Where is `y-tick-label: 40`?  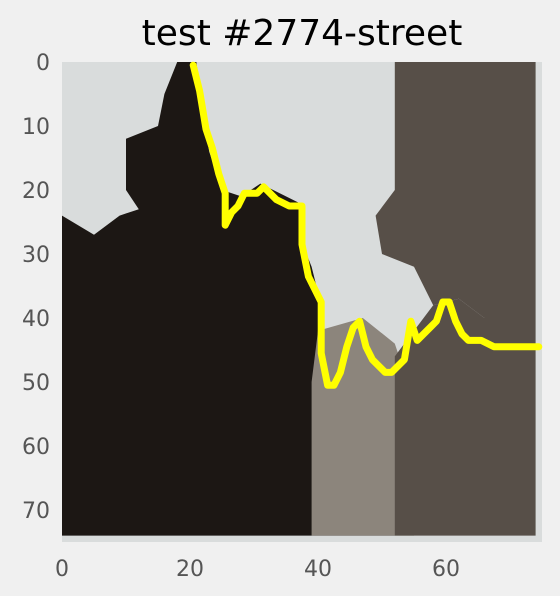
y-tick-label: 40 is located at coordinates (36, 319).